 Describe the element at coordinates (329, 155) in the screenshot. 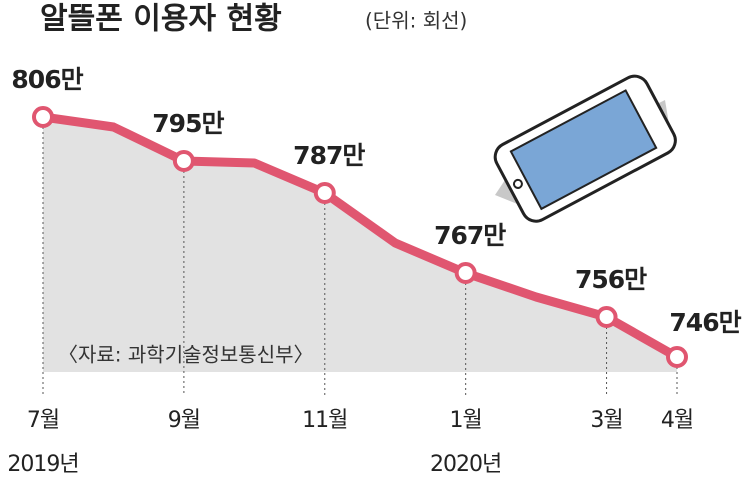

I see `value-label: 787만` at that location.